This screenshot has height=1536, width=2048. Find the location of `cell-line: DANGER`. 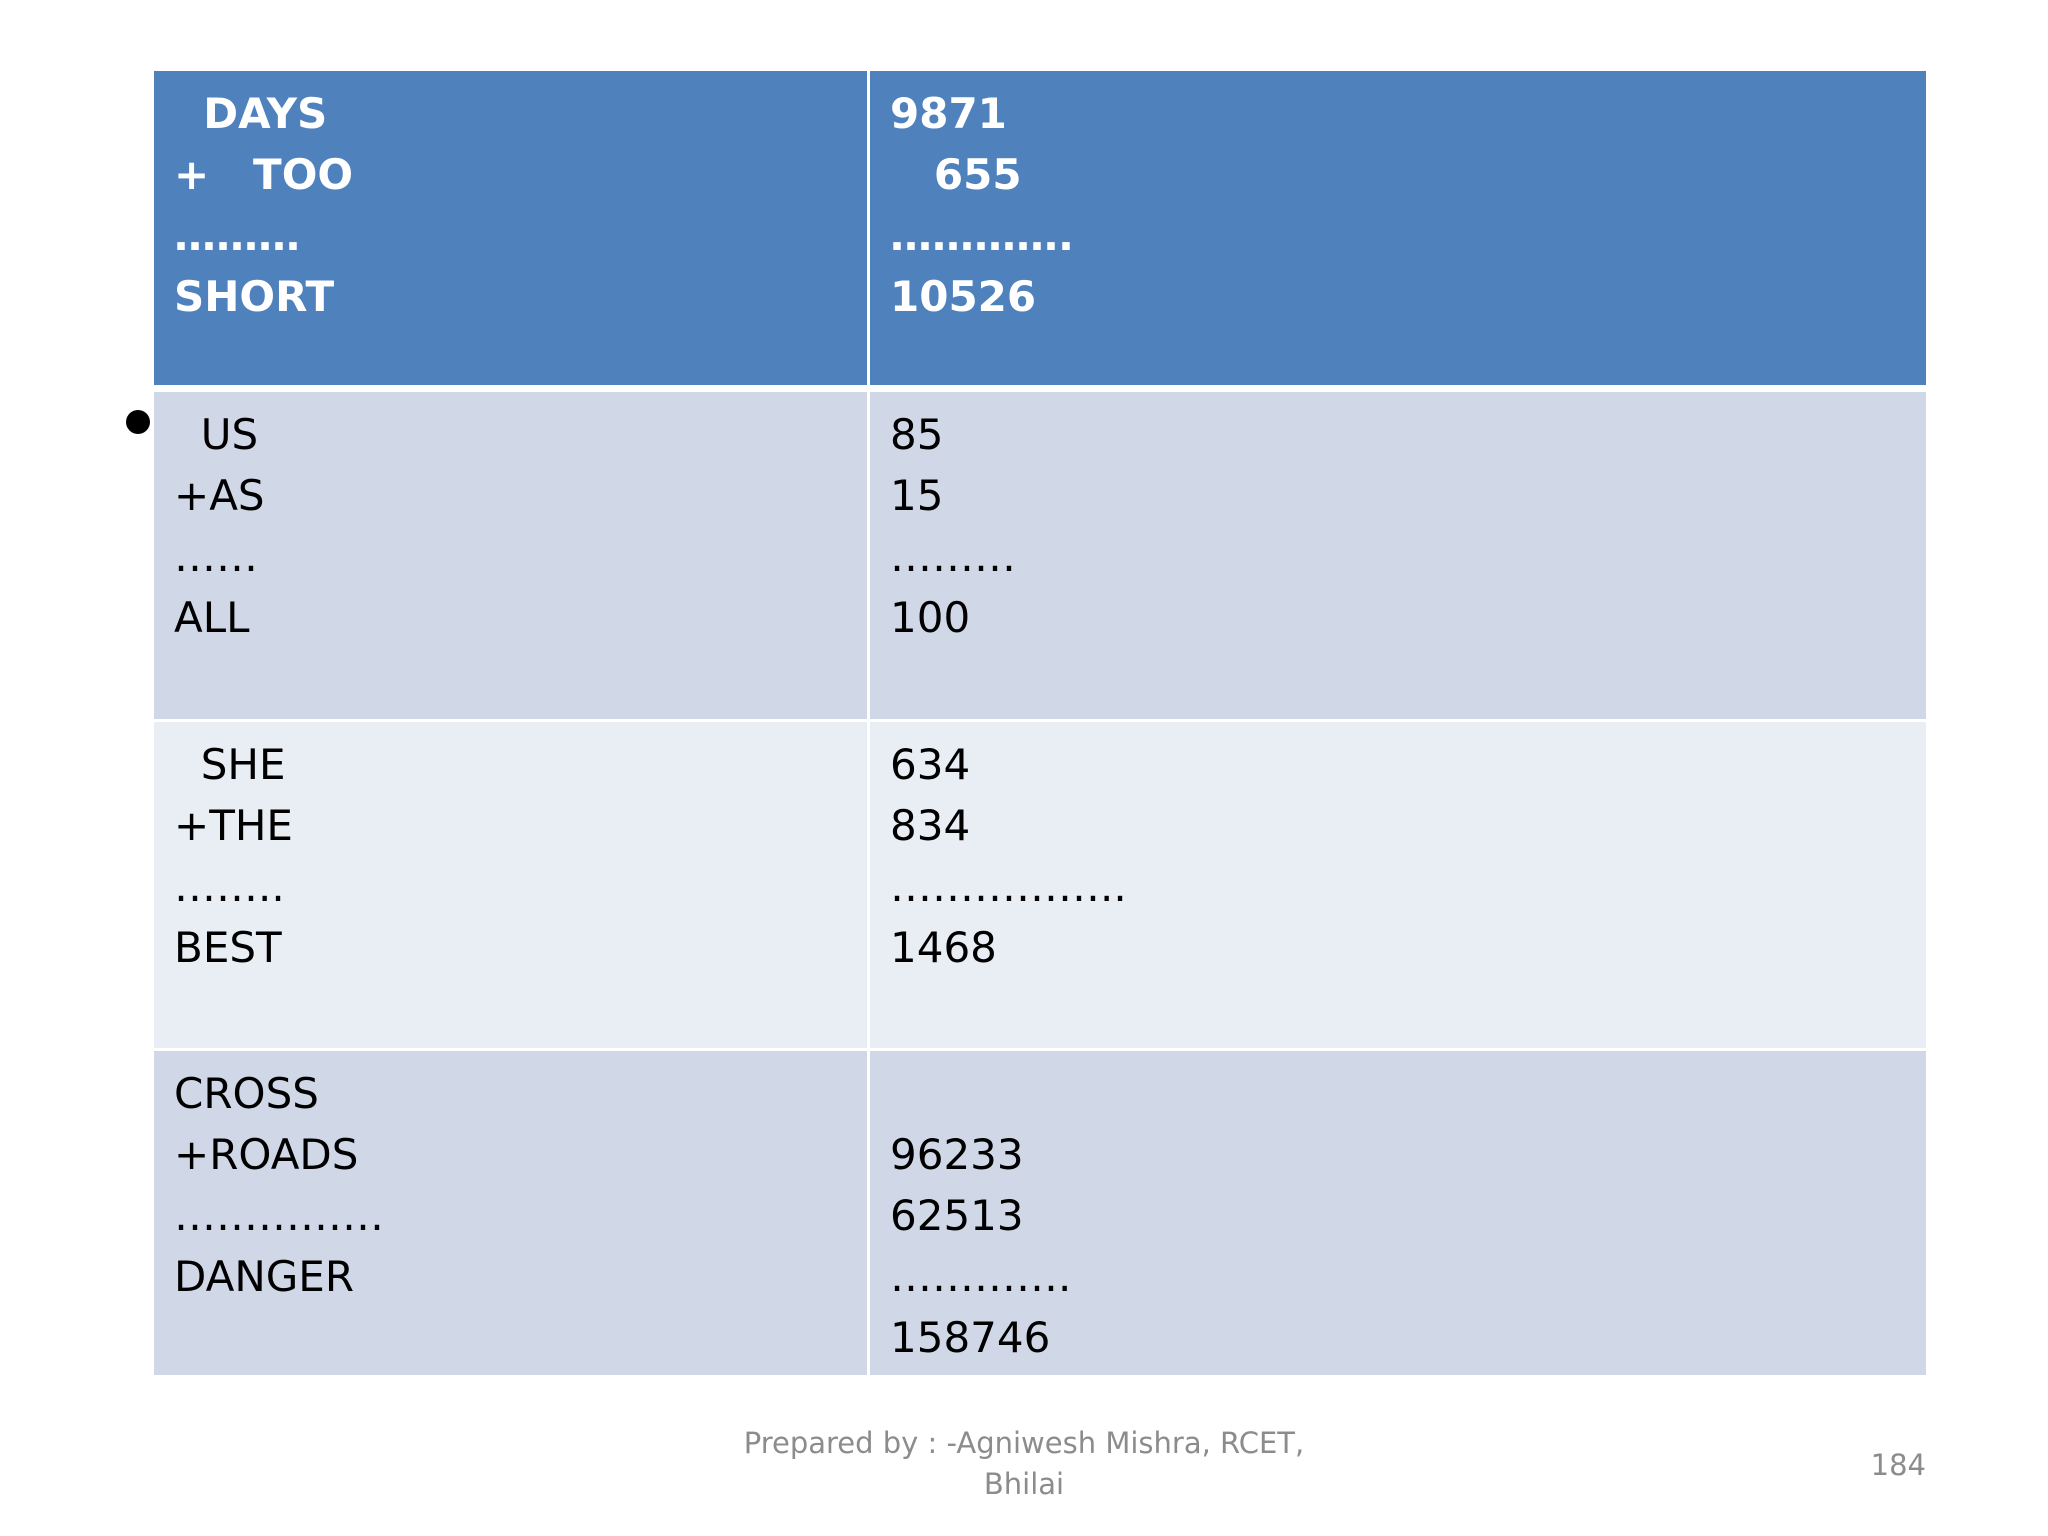

cell-line: DANGER is located at coordinates (264, 1276).